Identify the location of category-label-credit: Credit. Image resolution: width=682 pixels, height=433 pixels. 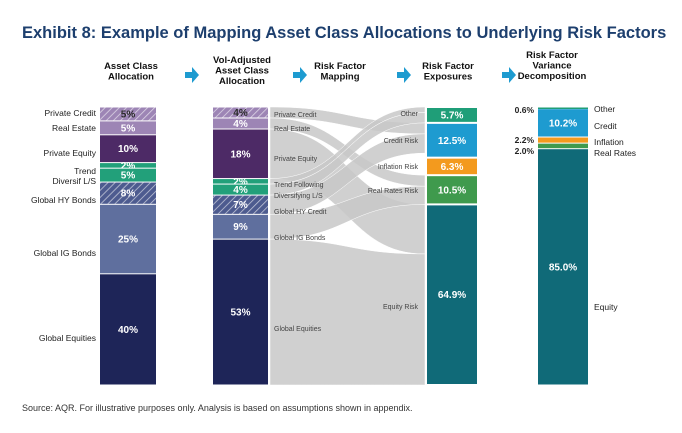
(605, 126).